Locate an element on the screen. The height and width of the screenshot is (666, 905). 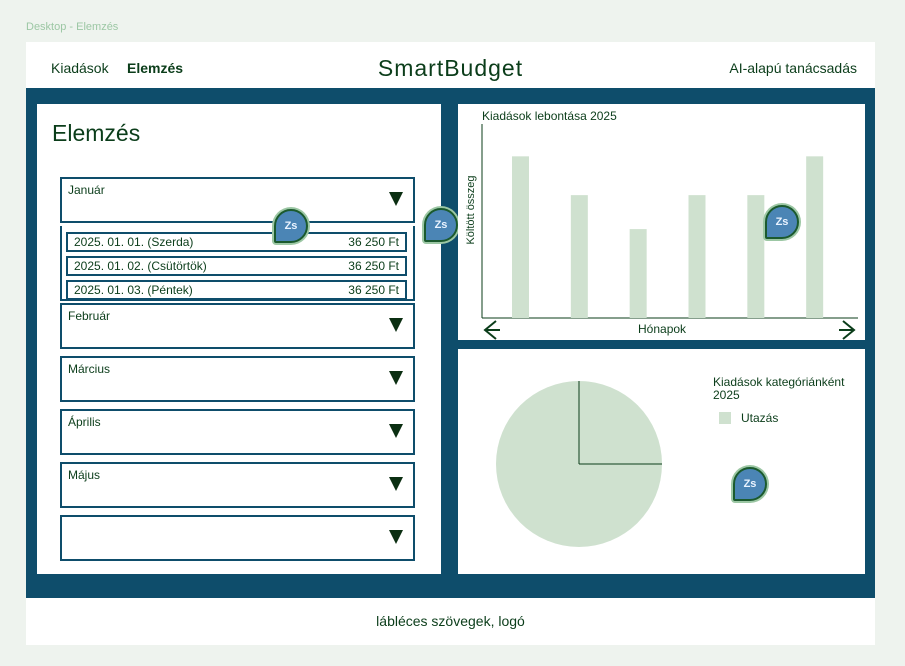
footer: lábléces szövegek, logó is located at coordinates (450, 621).